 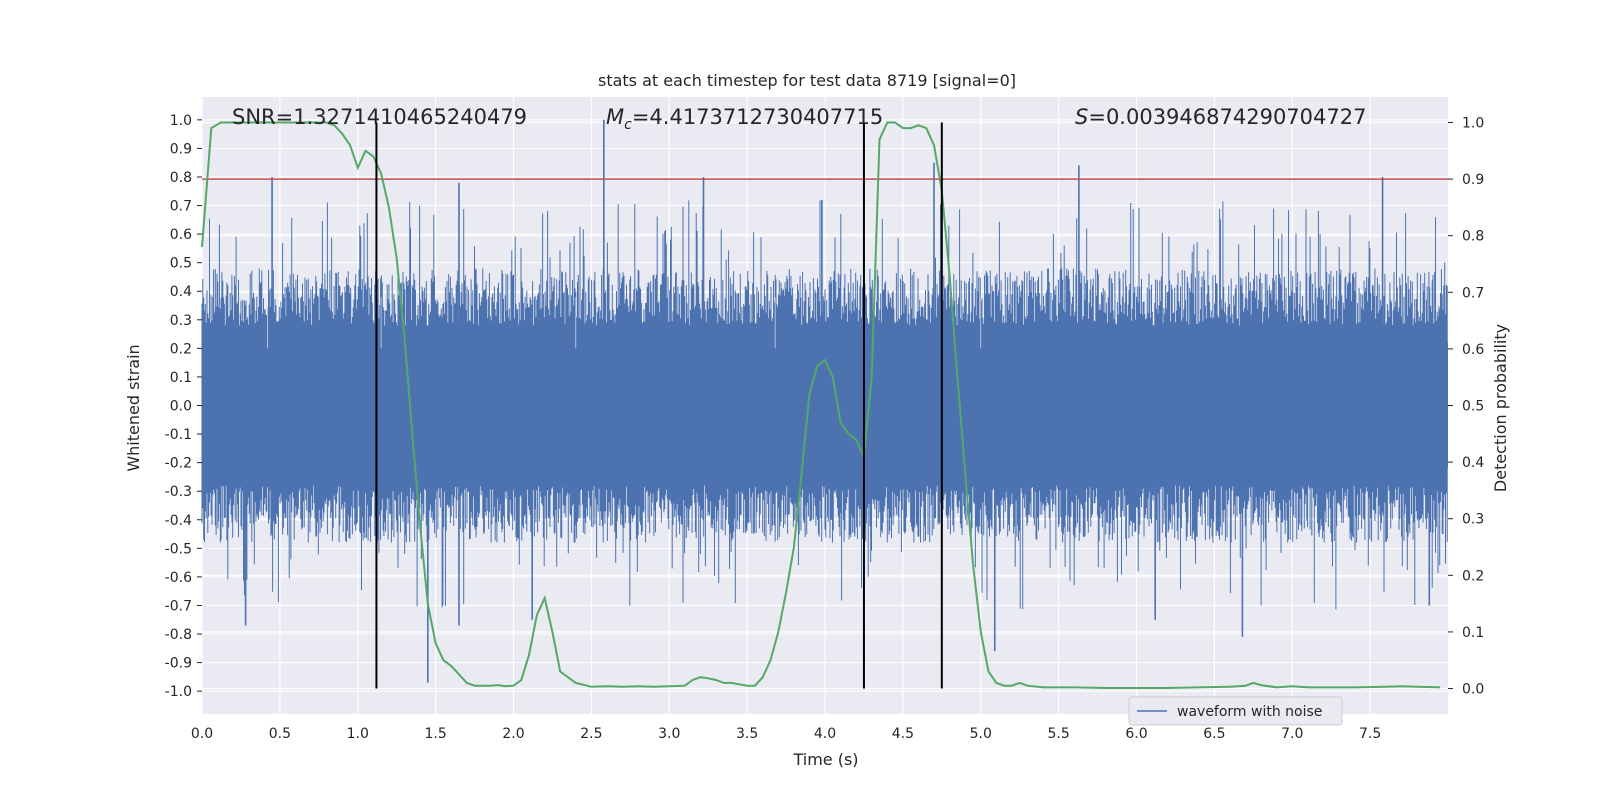 I want to click on x-tick-label: 0.0, so click(x=202, y=734).